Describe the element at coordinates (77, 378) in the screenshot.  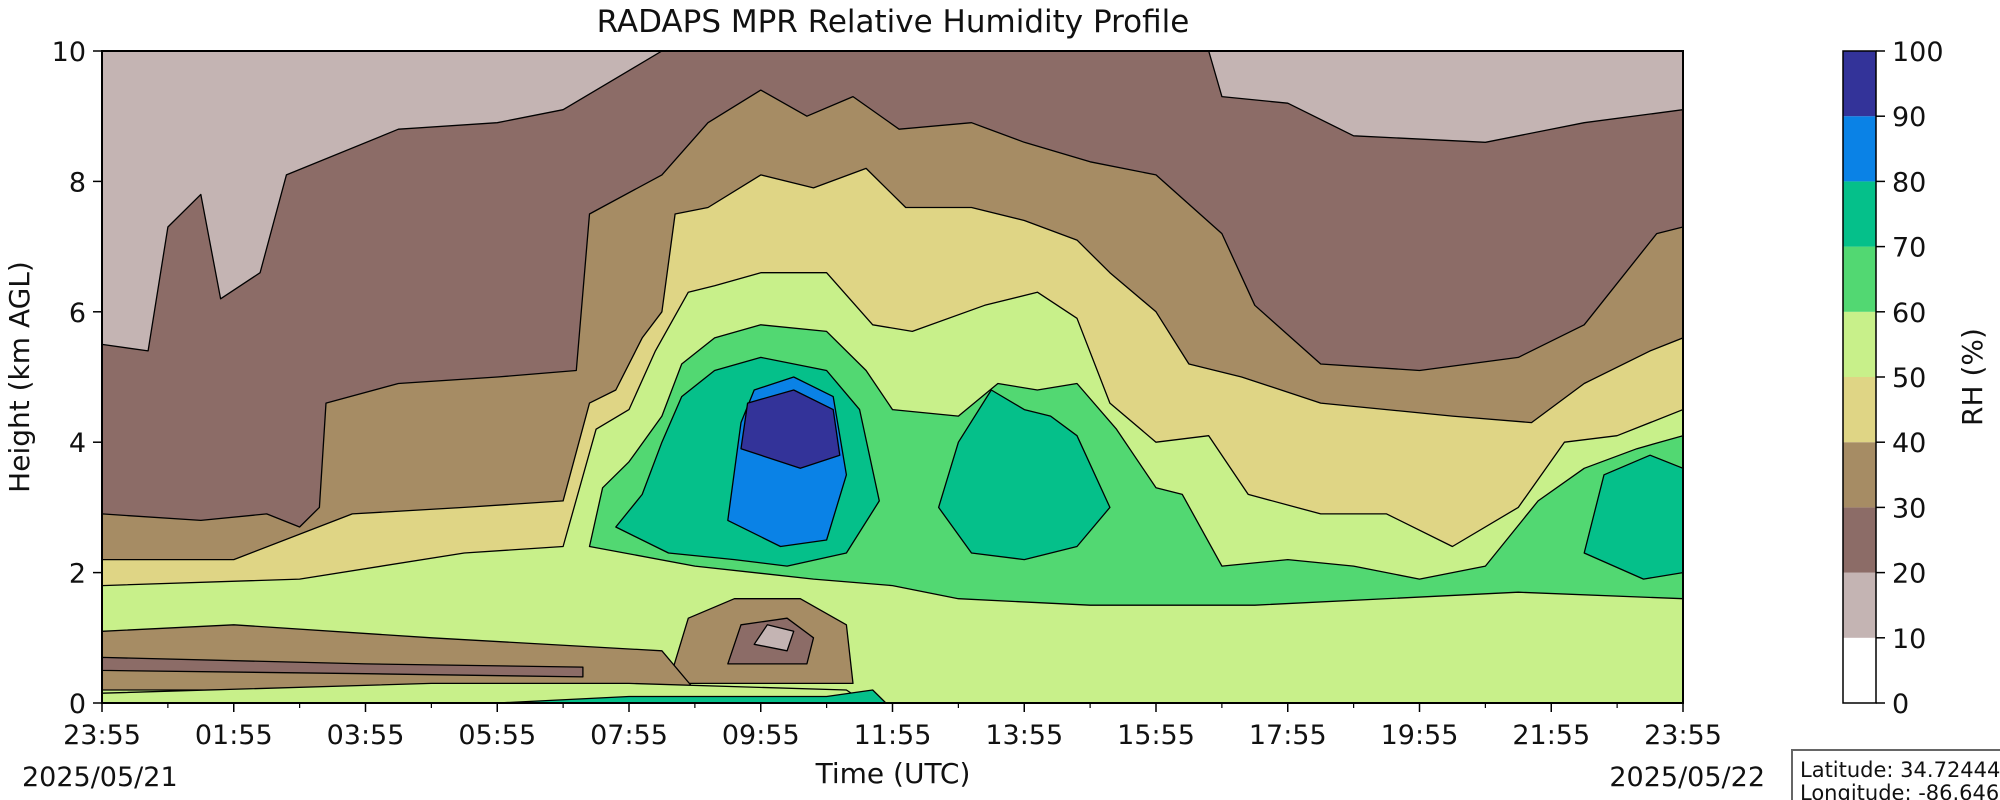
I see `y-axis: 0 2 4 6 8 10` at that location.